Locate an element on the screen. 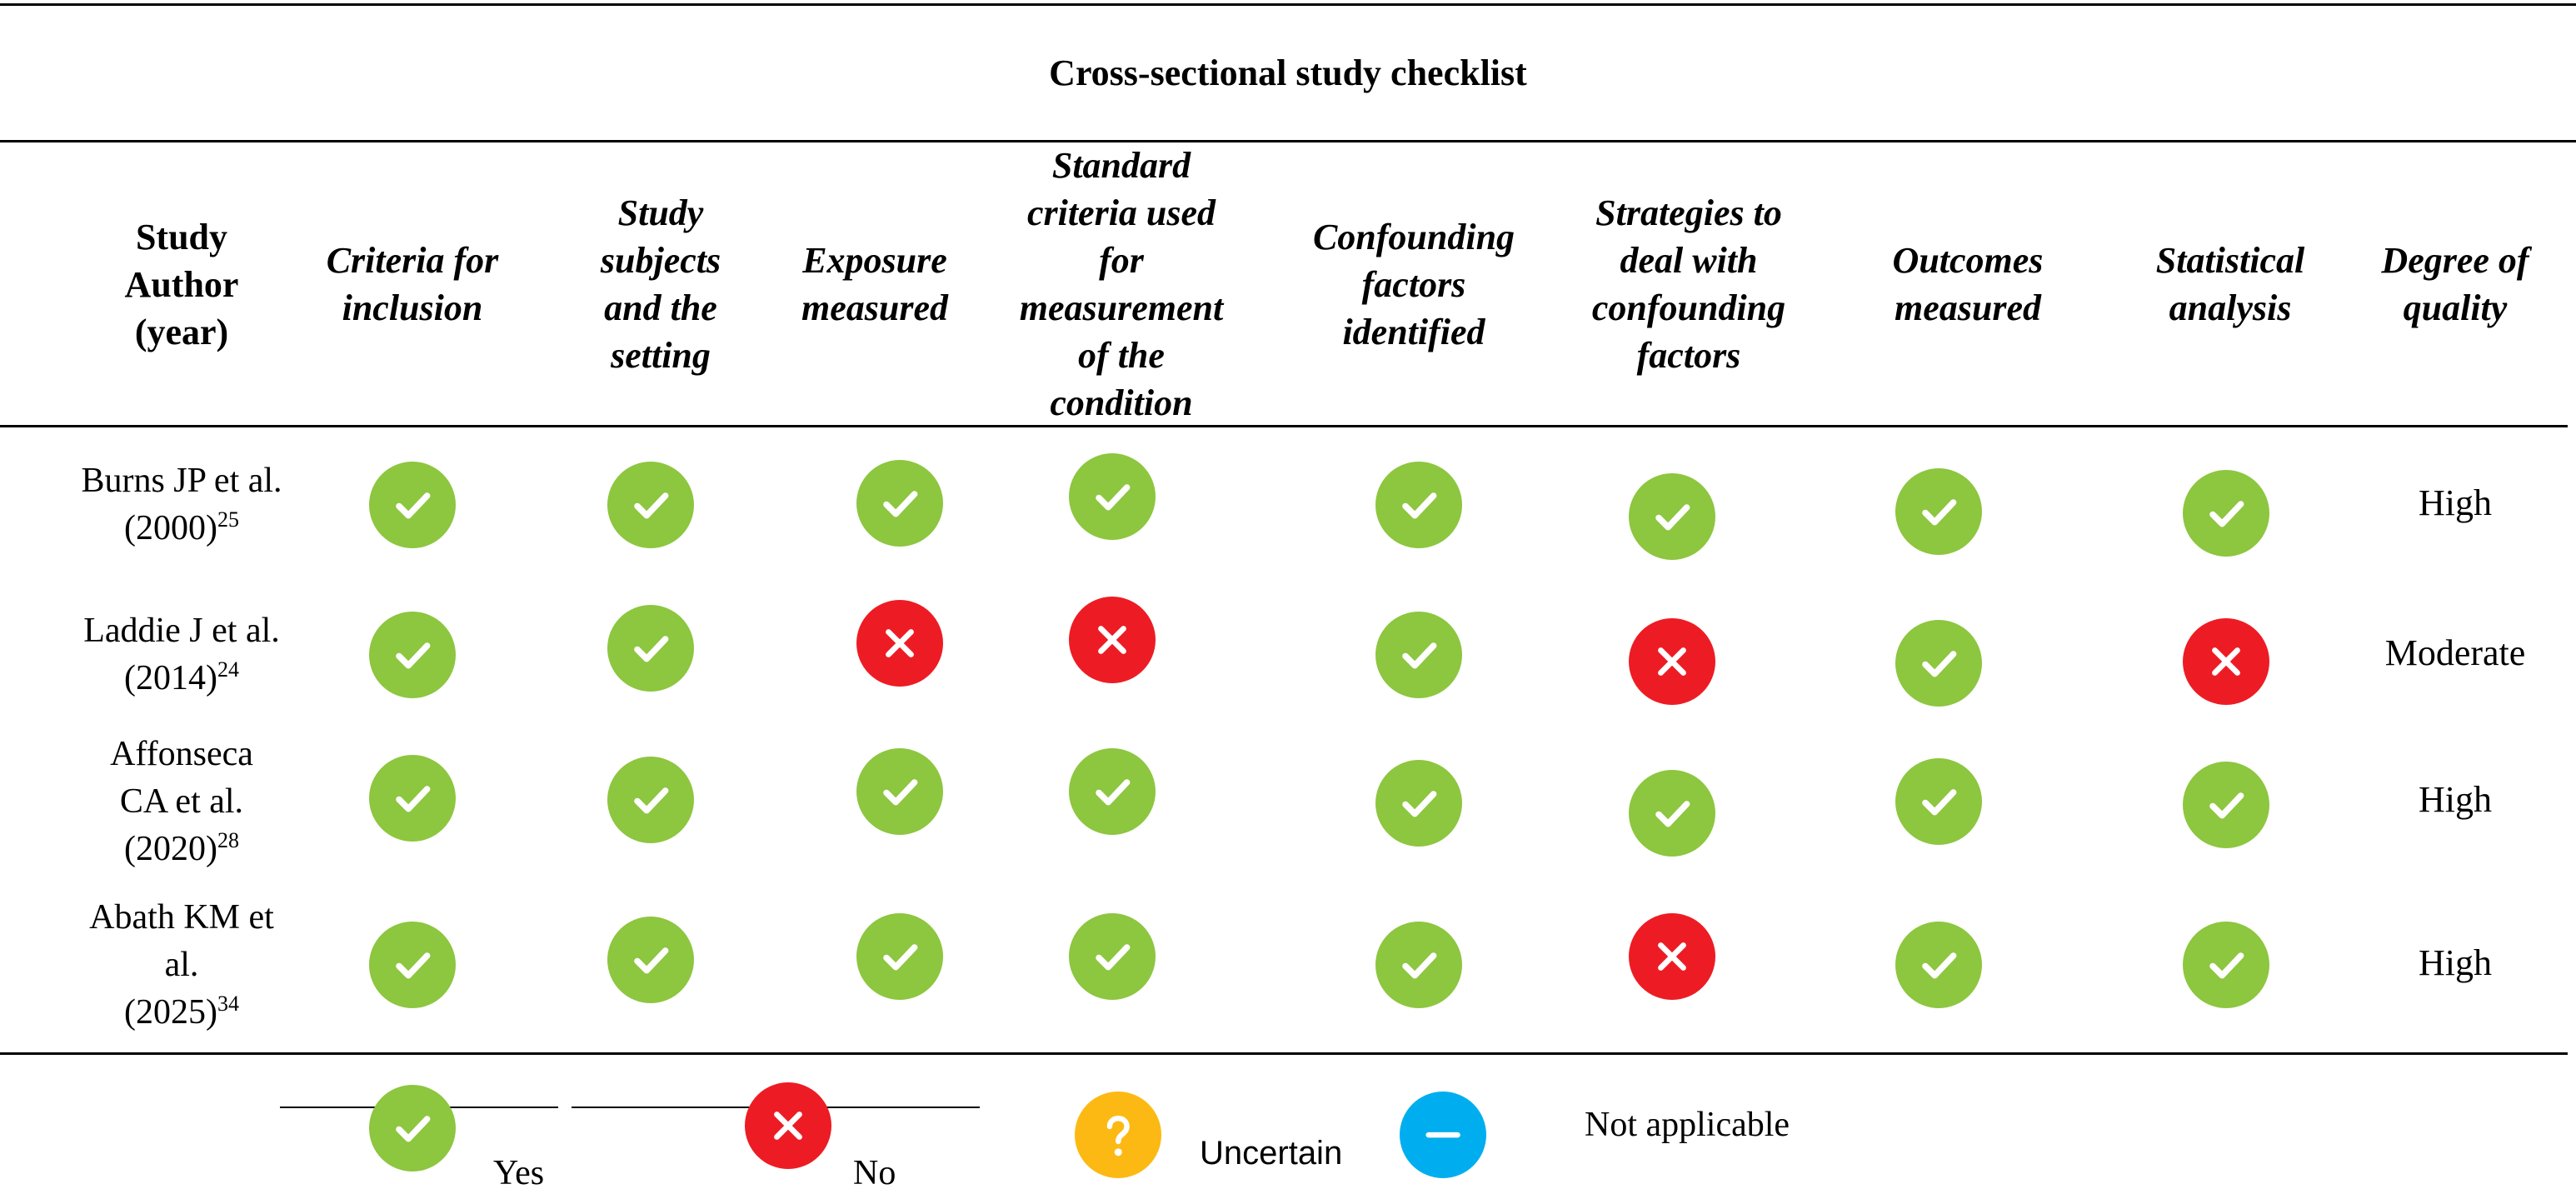 This screenshot has width=2576, height=1194. author-year-line: (2025)34 is located at coordinates (181, 1013).